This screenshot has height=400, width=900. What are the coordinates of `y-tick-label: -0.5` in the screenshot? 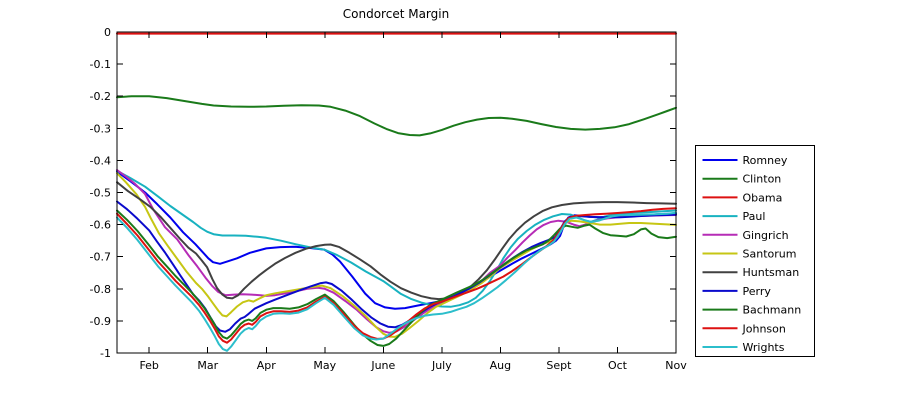 It's located at (100, 193).